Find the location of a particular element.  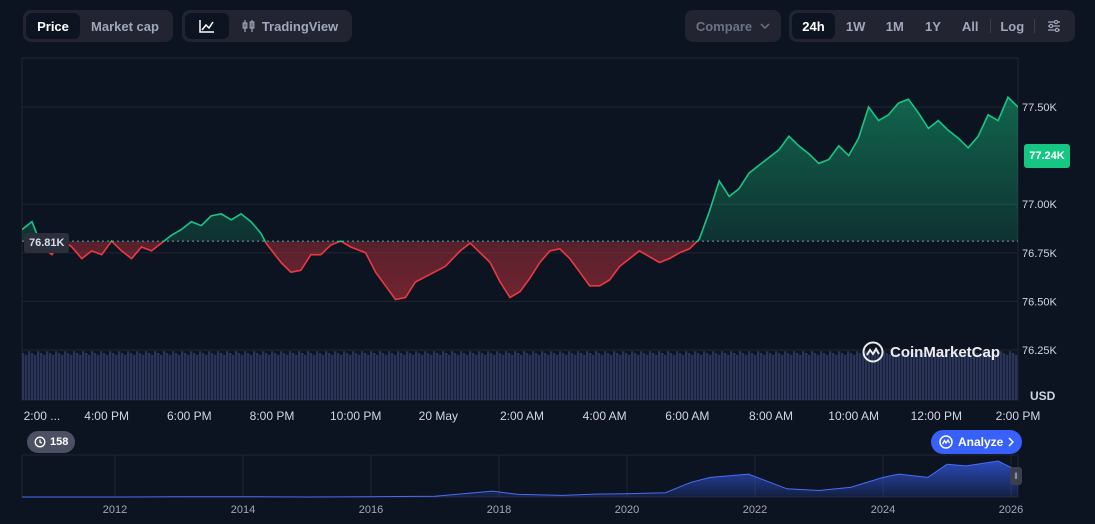

x-tick-label: 12:00 PM is located at coordinates (936, 416).